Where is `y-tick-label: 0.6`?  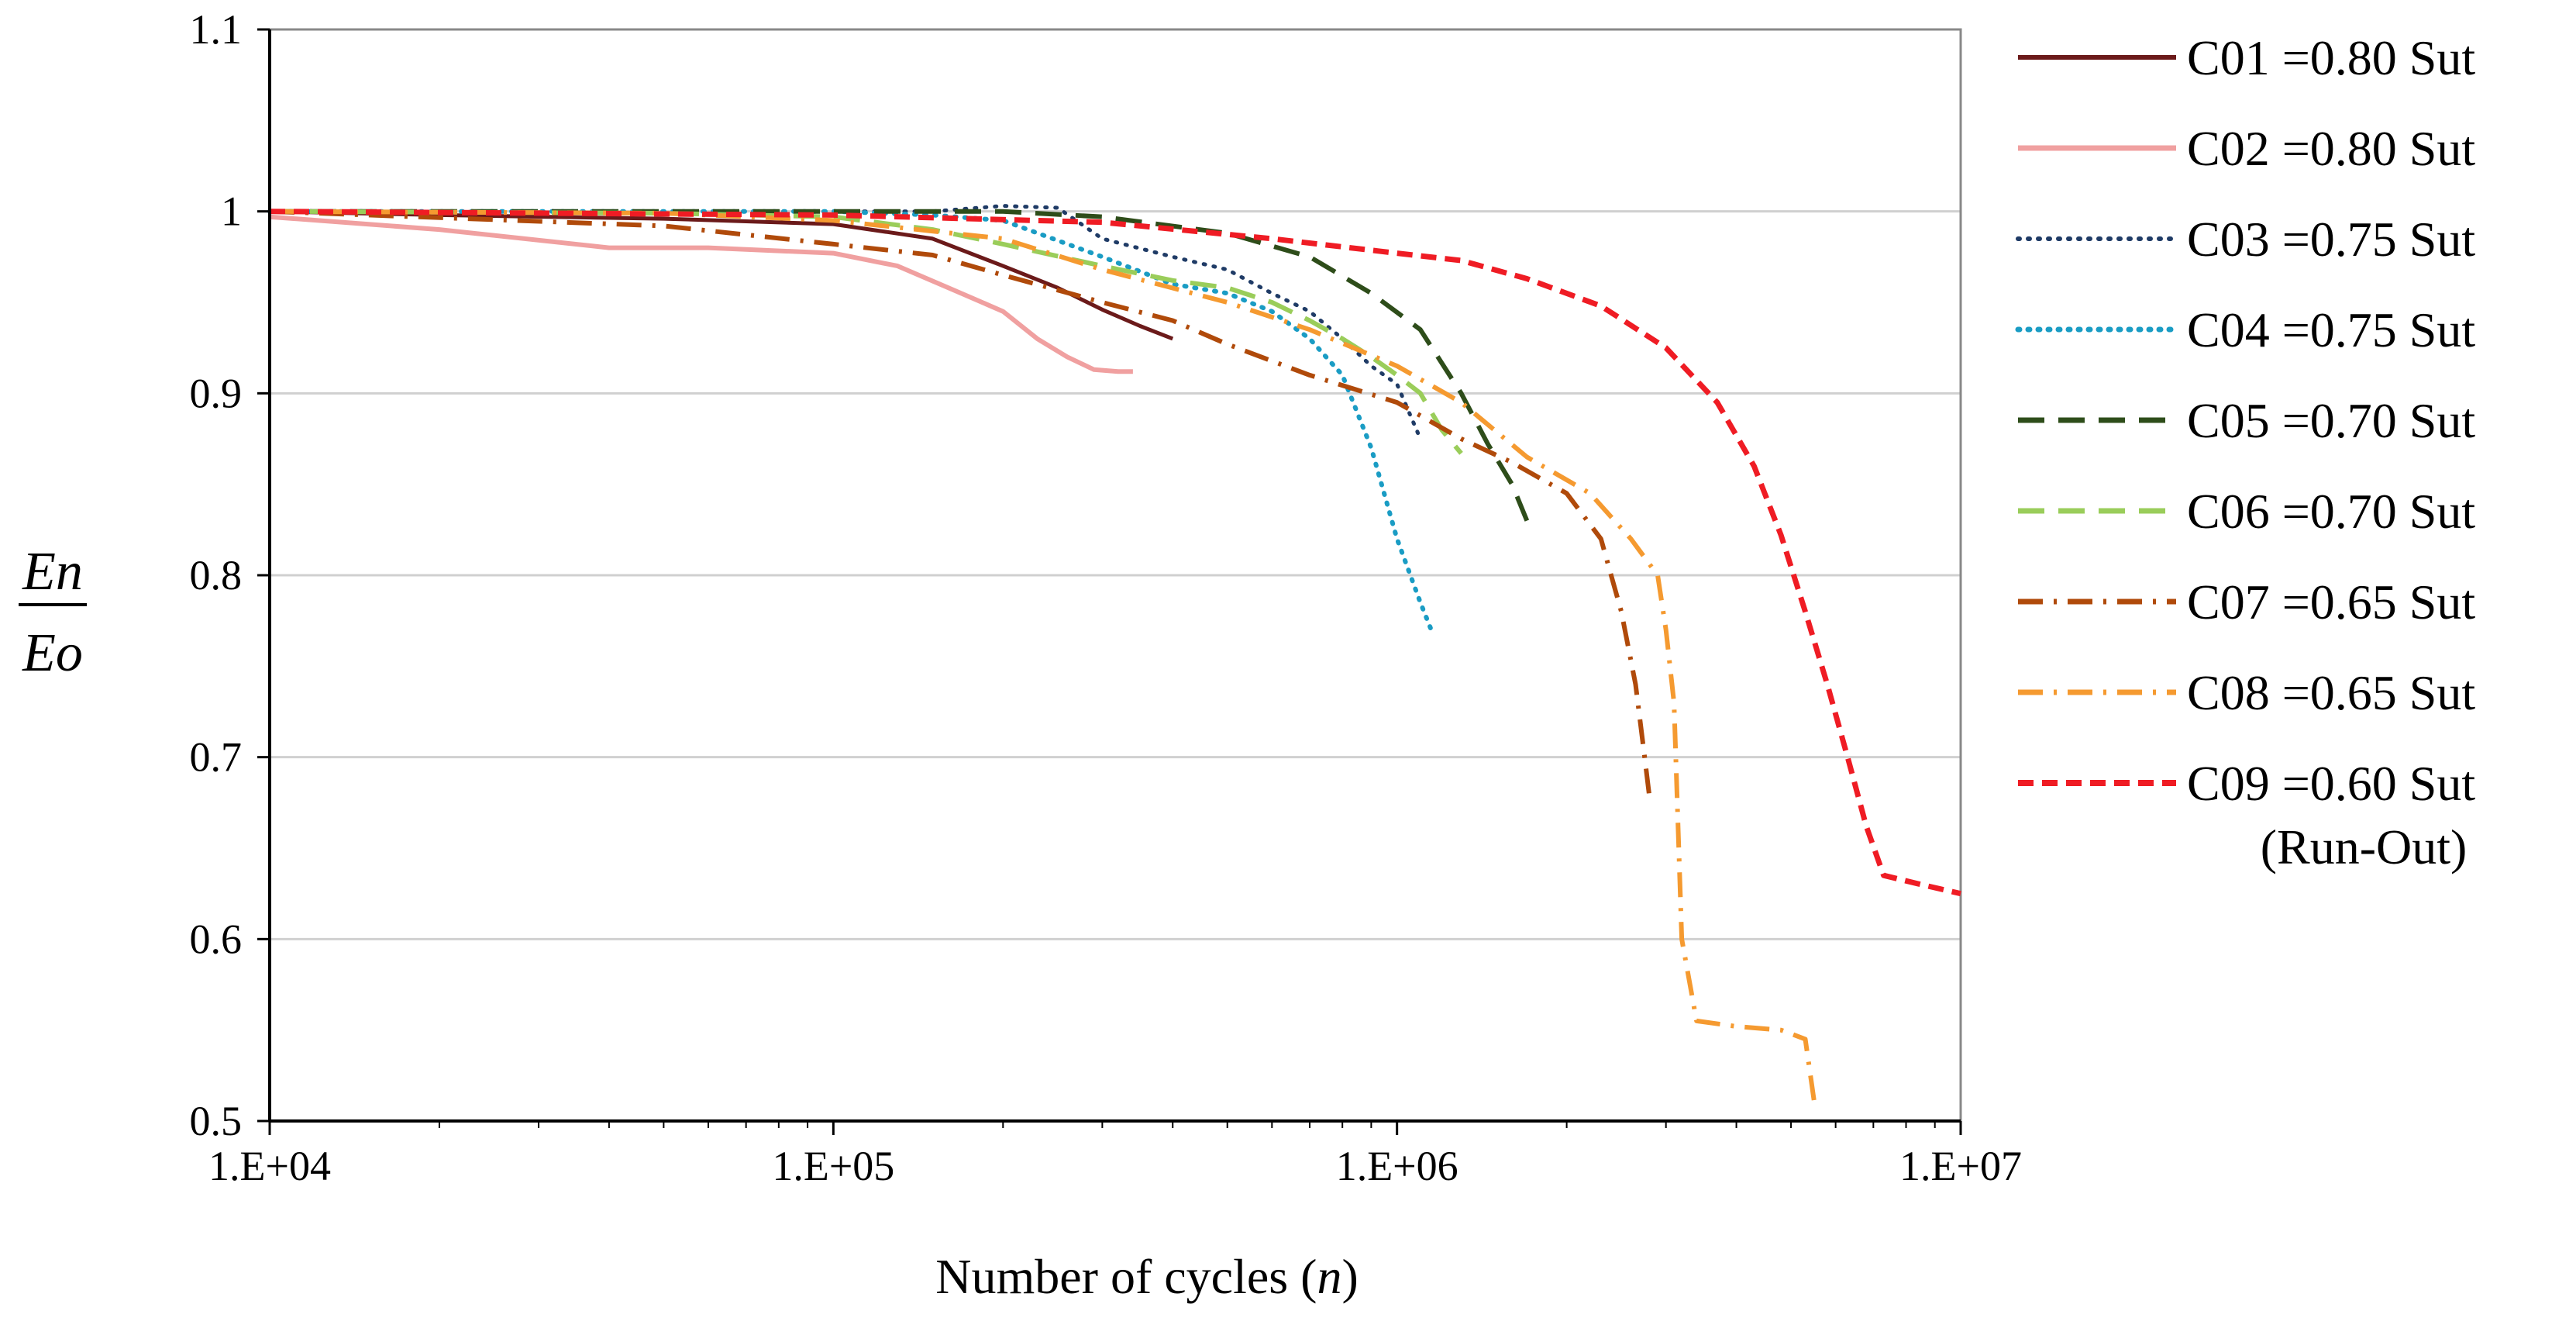
y-tick-label: 0.6 is located at coordinates (216, 939).